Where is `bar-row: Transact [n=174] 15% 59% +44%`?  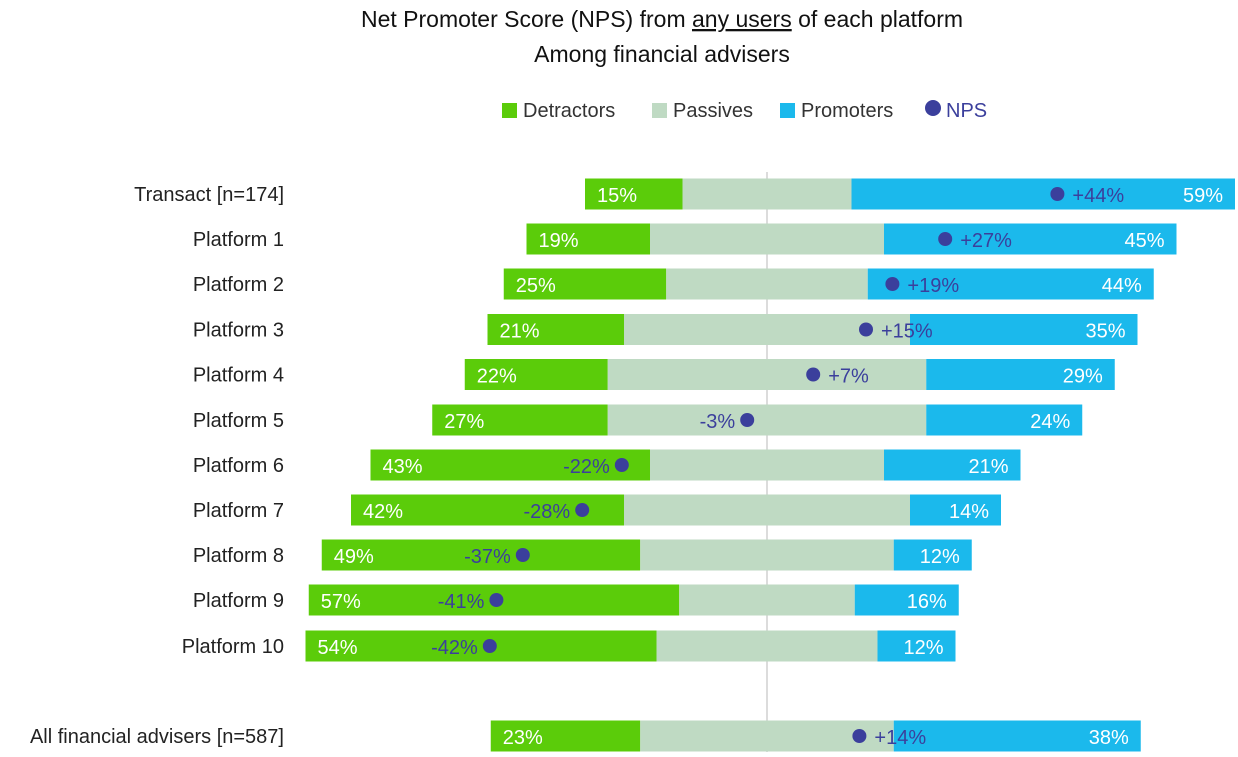
bar-row: Transact [n=174] 15% 59% +44% is located at coordinates (684, 194).